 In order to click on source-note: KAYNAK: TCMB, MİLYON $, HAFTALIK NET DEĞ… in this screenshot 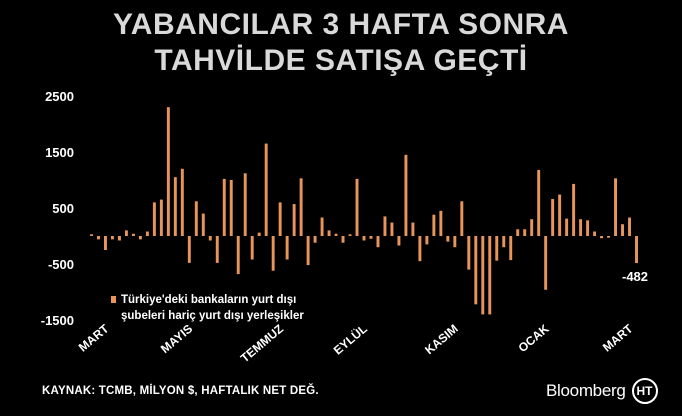, I will do `click(180, 391)`.